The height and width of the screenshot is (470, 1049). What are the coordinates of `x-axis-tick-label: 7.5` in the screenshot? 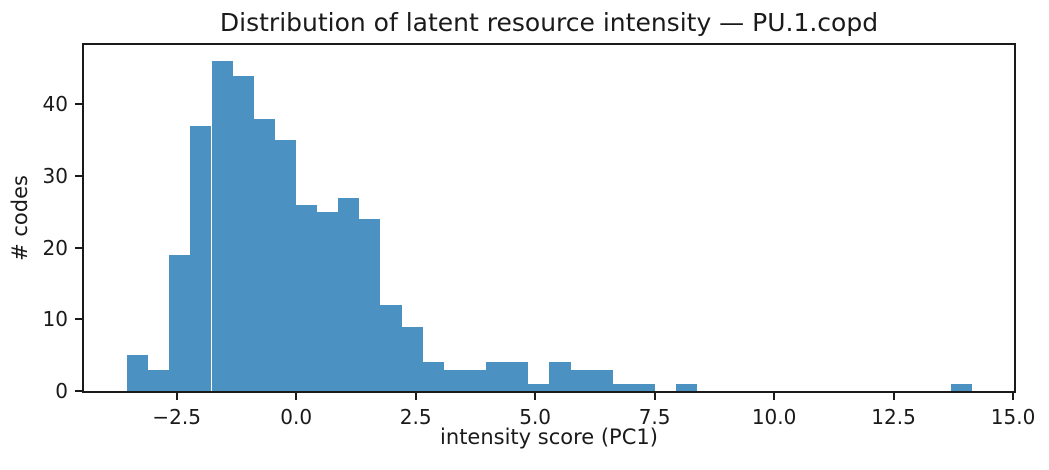 It's located at (654, 417).